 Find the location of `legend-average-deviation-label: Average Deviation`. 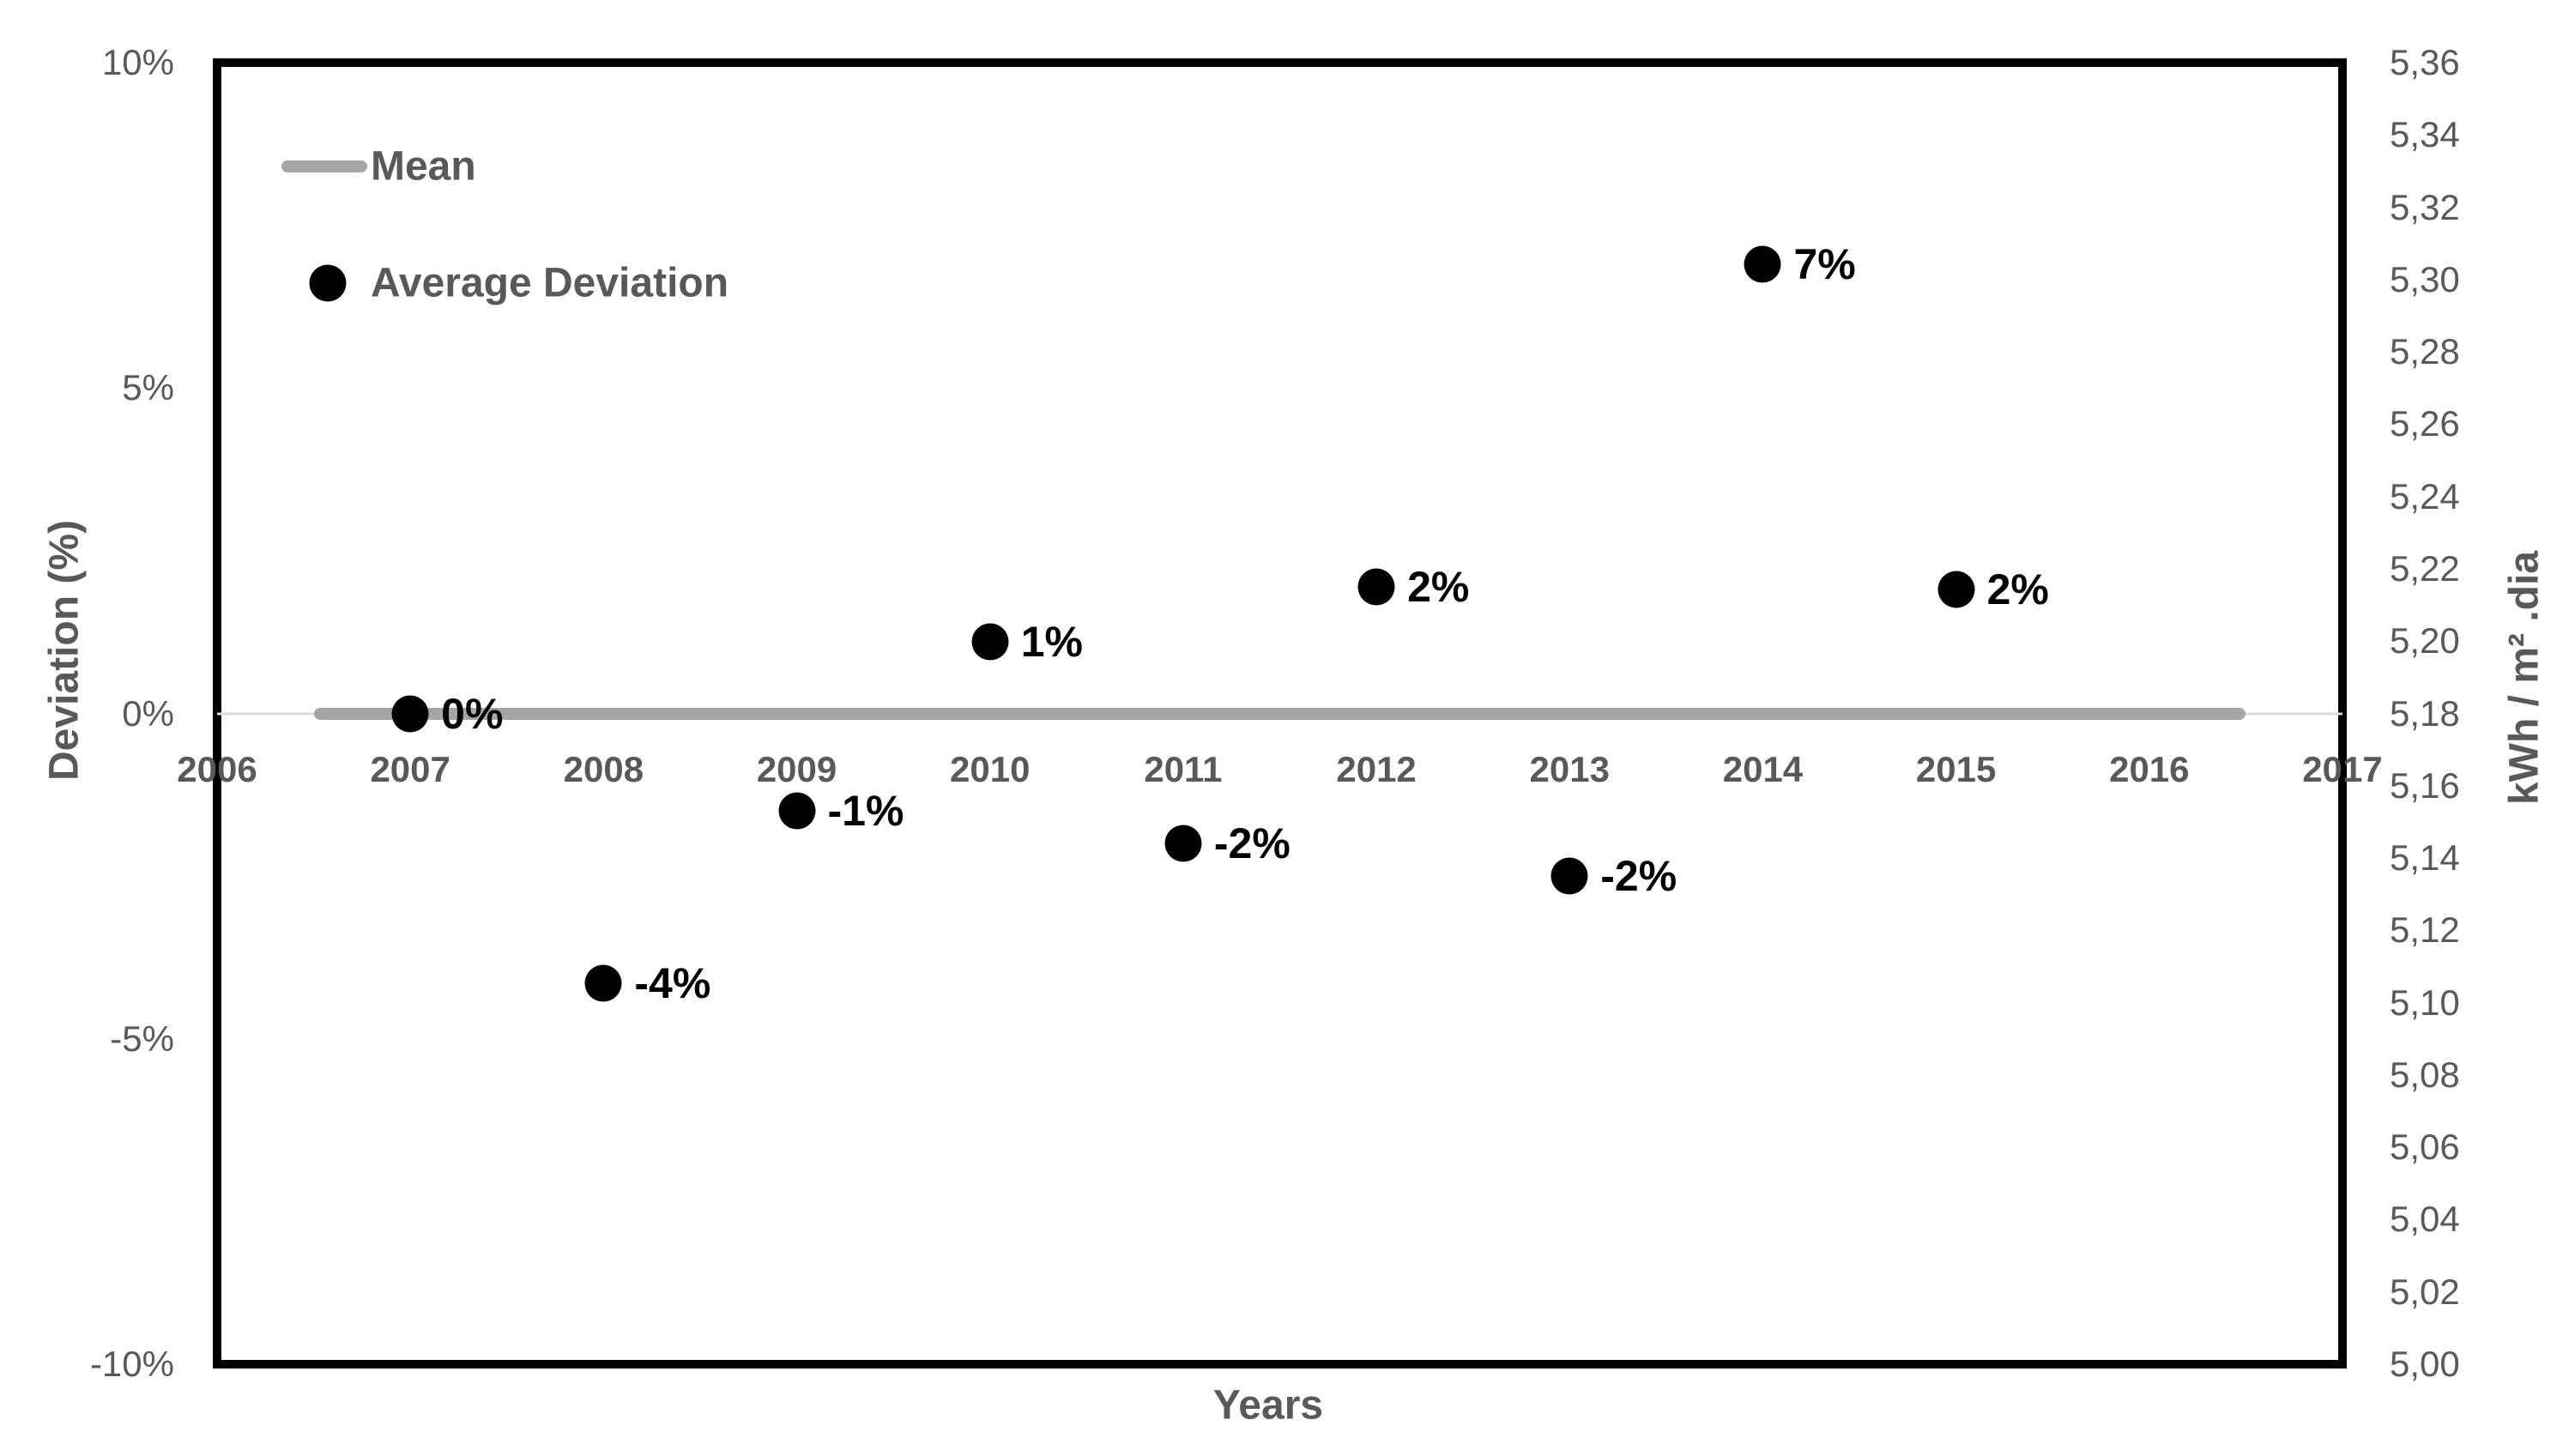

legend-average-deviation-label: Average Deviation is located at coordinates (550, 283).